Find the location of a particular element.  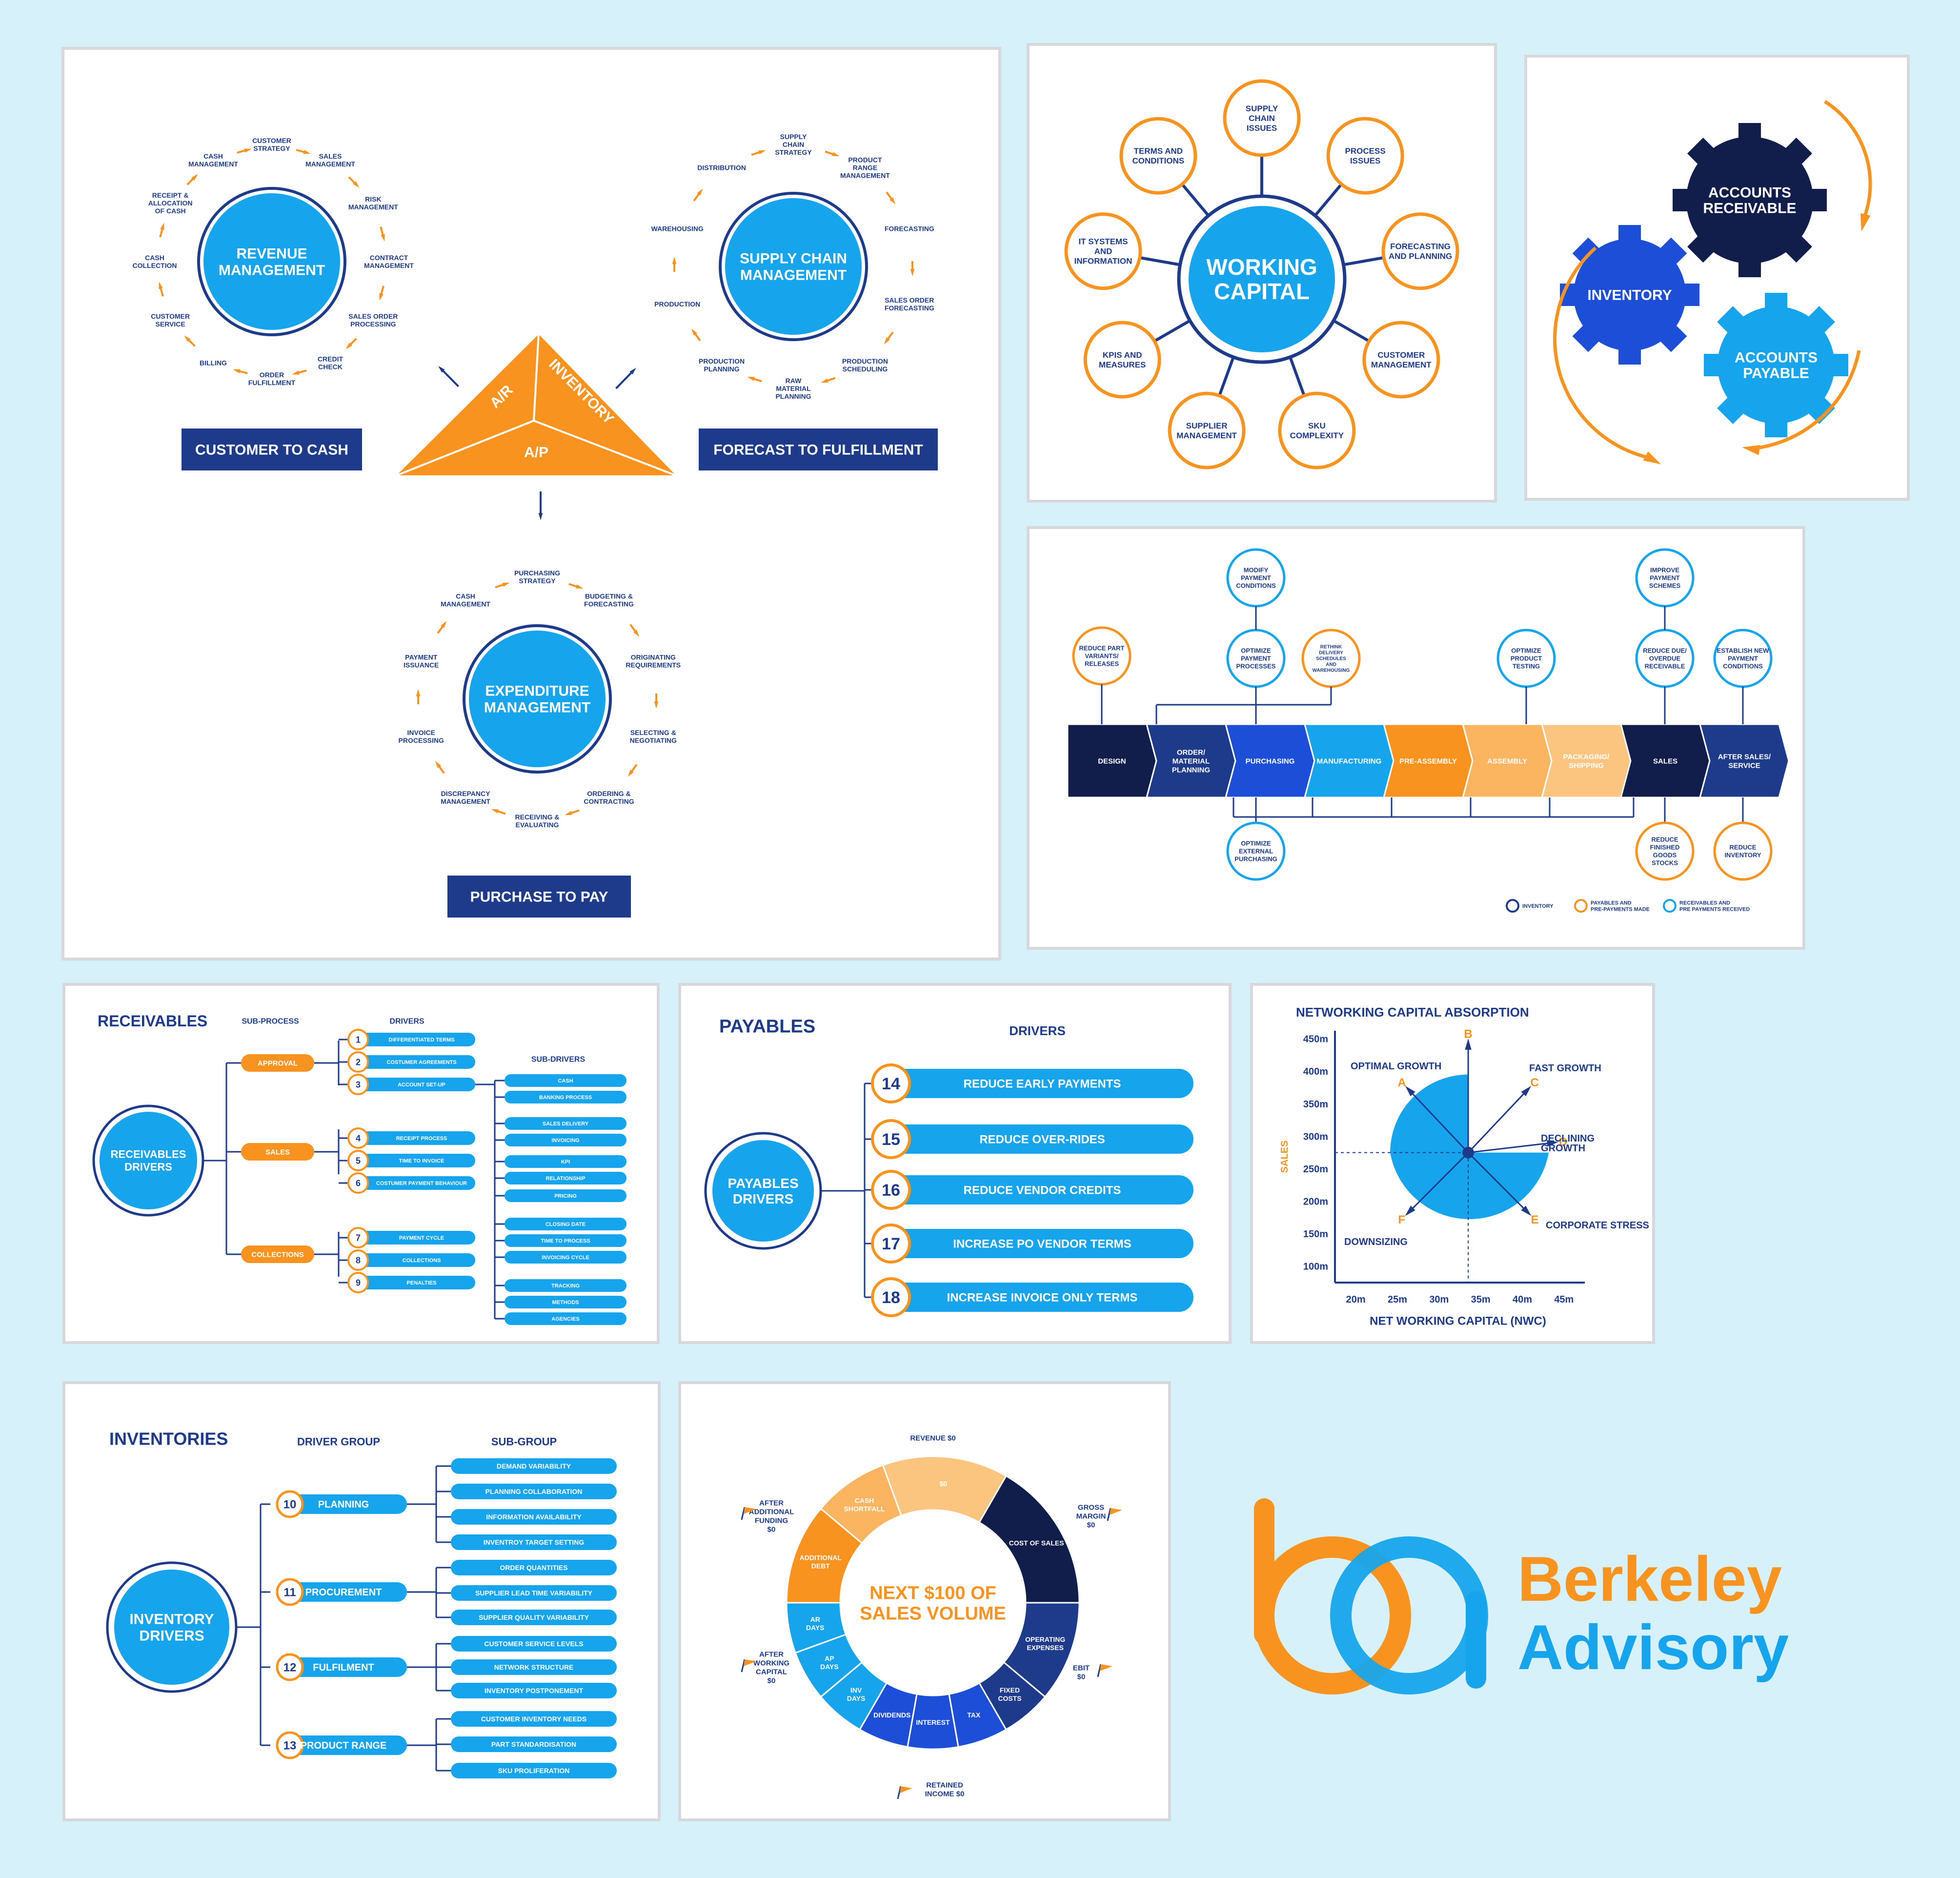

vc-top-label-line: ESTABLISH NEW is located at coordinates (1743, 650).